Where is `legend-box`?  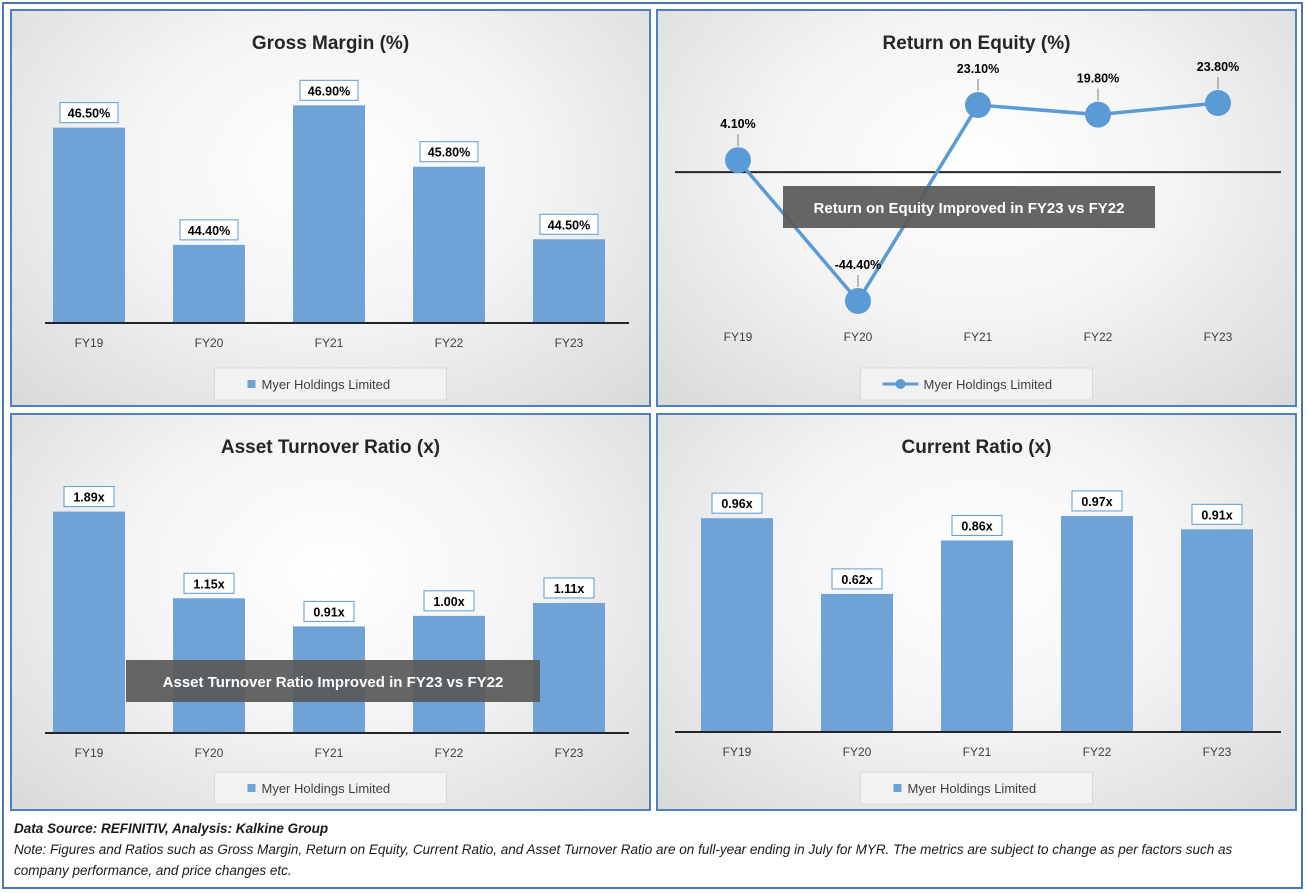
legend-box is located at coordinates (976, 384).